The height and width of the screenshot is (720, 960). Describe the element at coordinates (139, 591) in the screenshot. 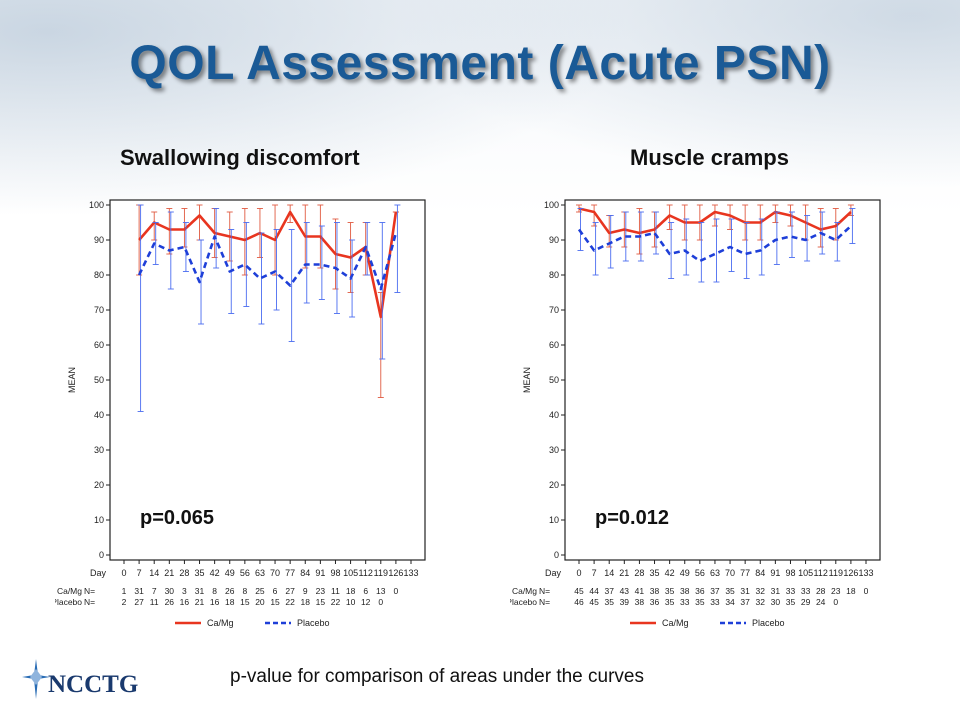

I see `n-count: 31` at that location.